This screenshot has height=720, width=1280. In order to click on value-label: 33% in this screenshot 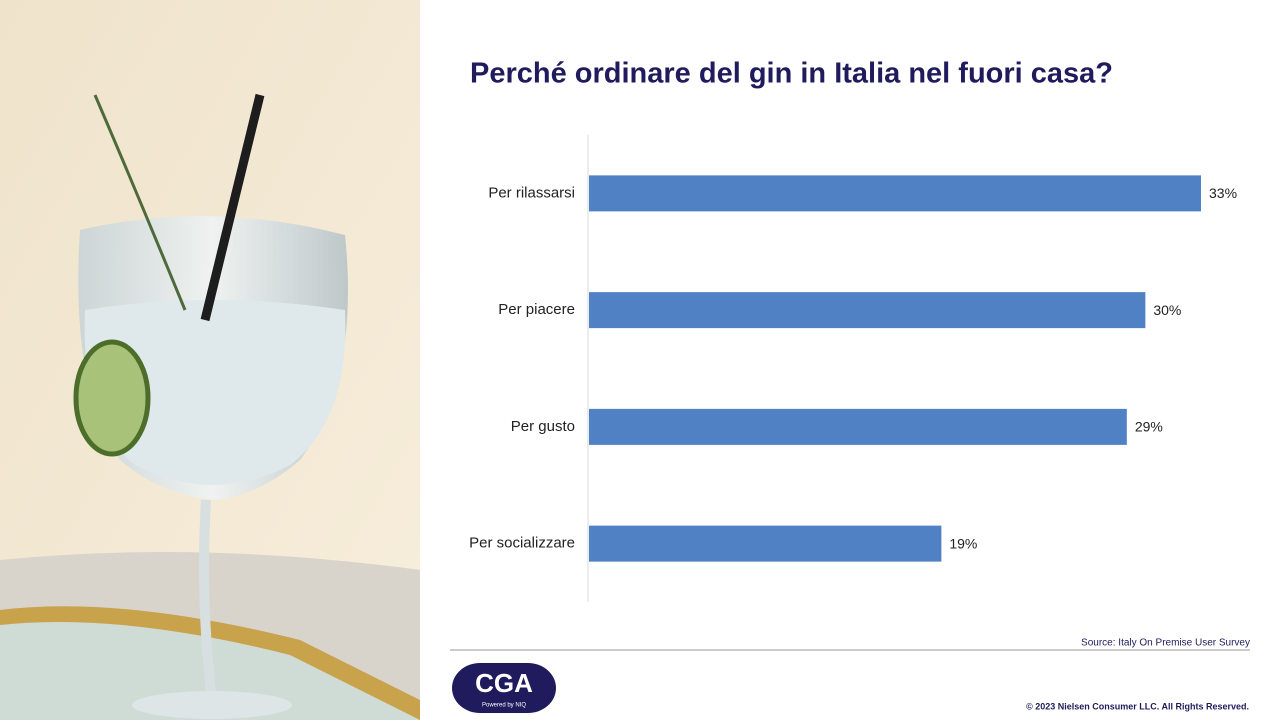, I will do `click(1223, 193)`.